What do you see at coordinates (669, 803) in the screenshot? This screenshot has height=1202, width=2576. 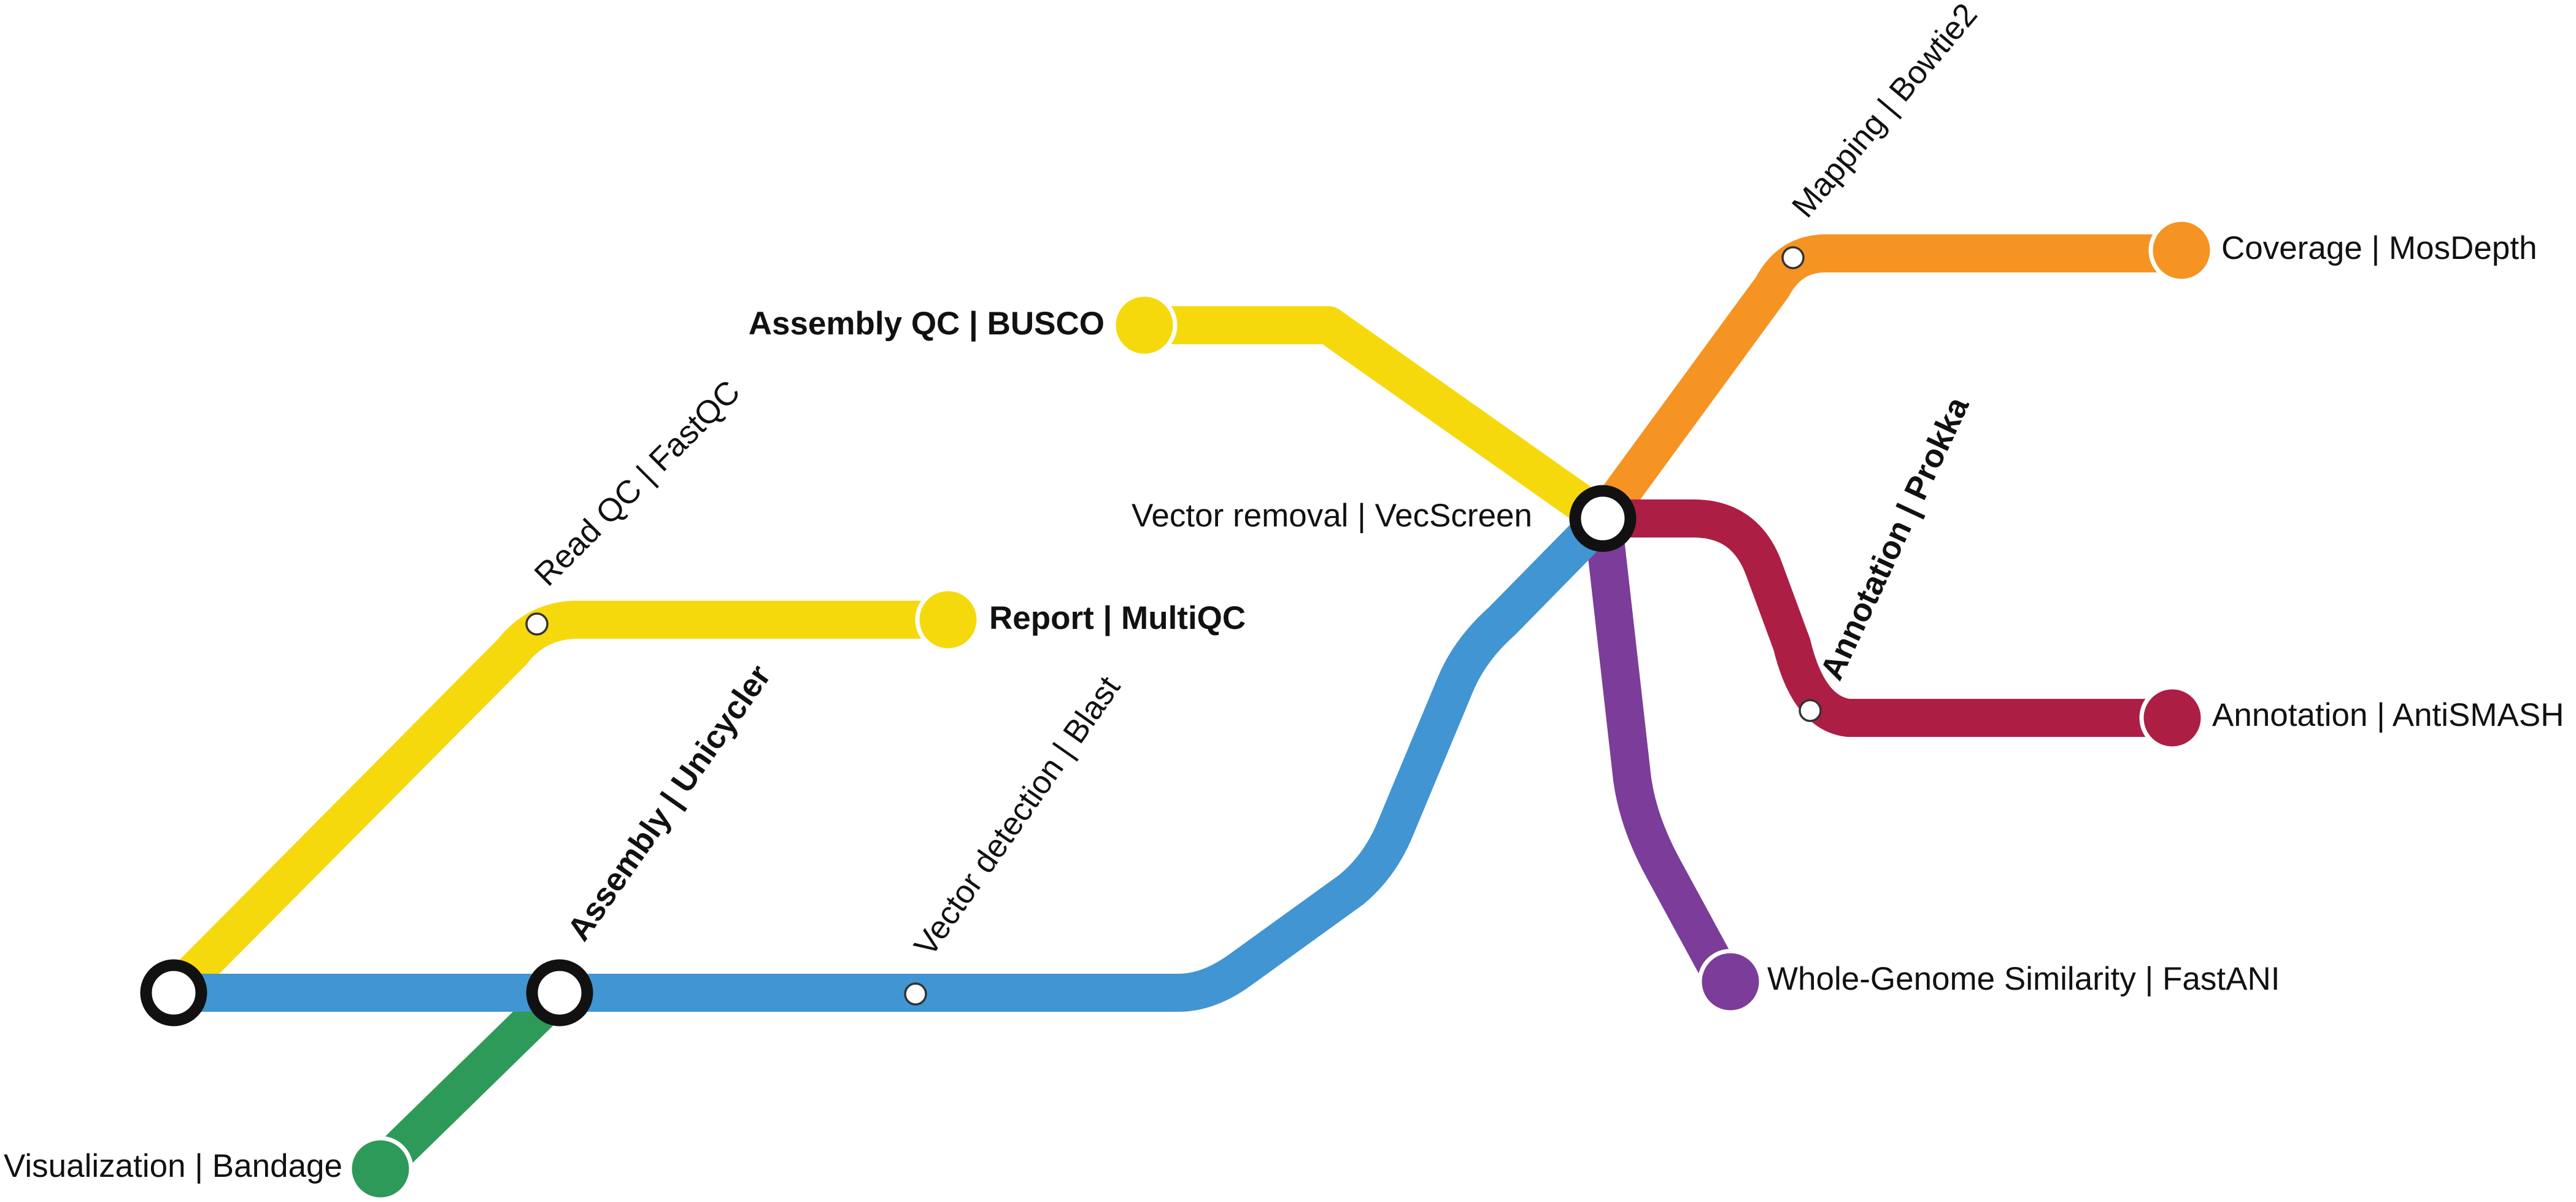 I see `label-assembly: Assembly | Unicycler` at bounding box center [669, 803].